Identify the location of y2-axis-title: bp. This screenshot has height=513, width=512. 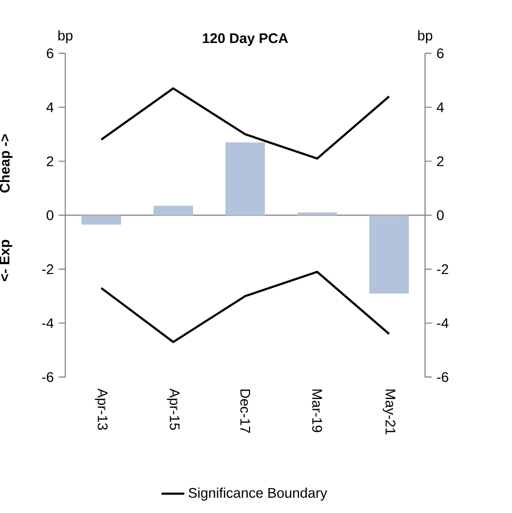
(425, 37).